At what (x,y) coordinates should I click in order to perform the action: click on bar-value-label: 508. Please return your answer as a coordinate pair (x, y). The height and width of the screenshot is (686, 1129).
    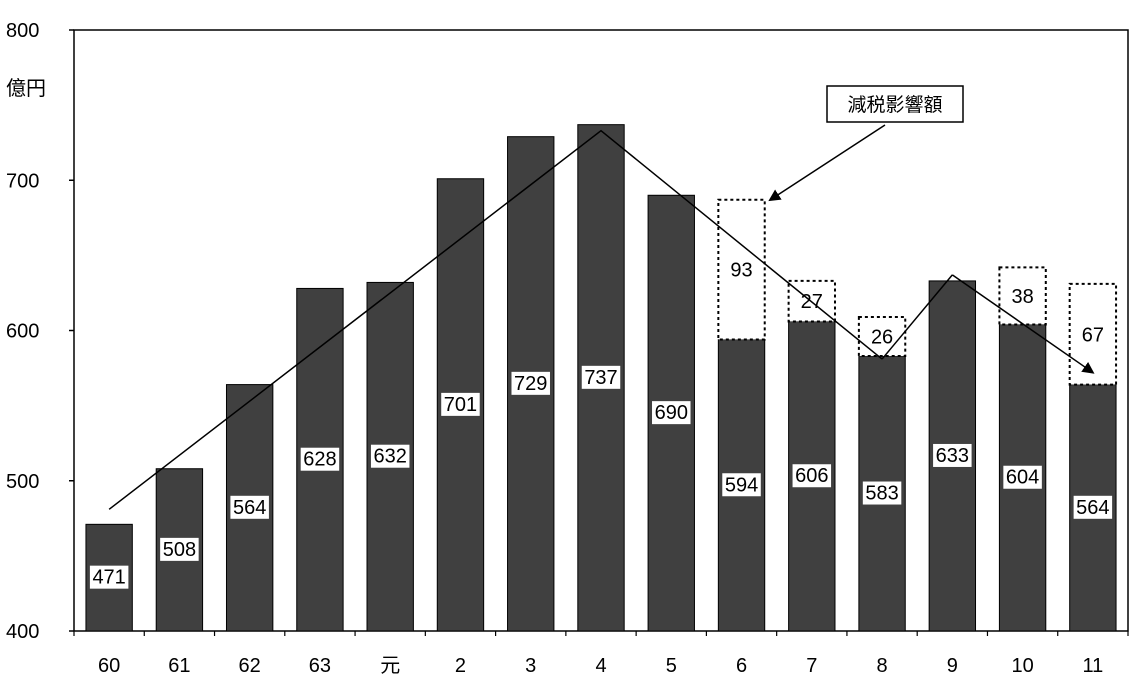
    Looking at the image, I should click on (179, 550).